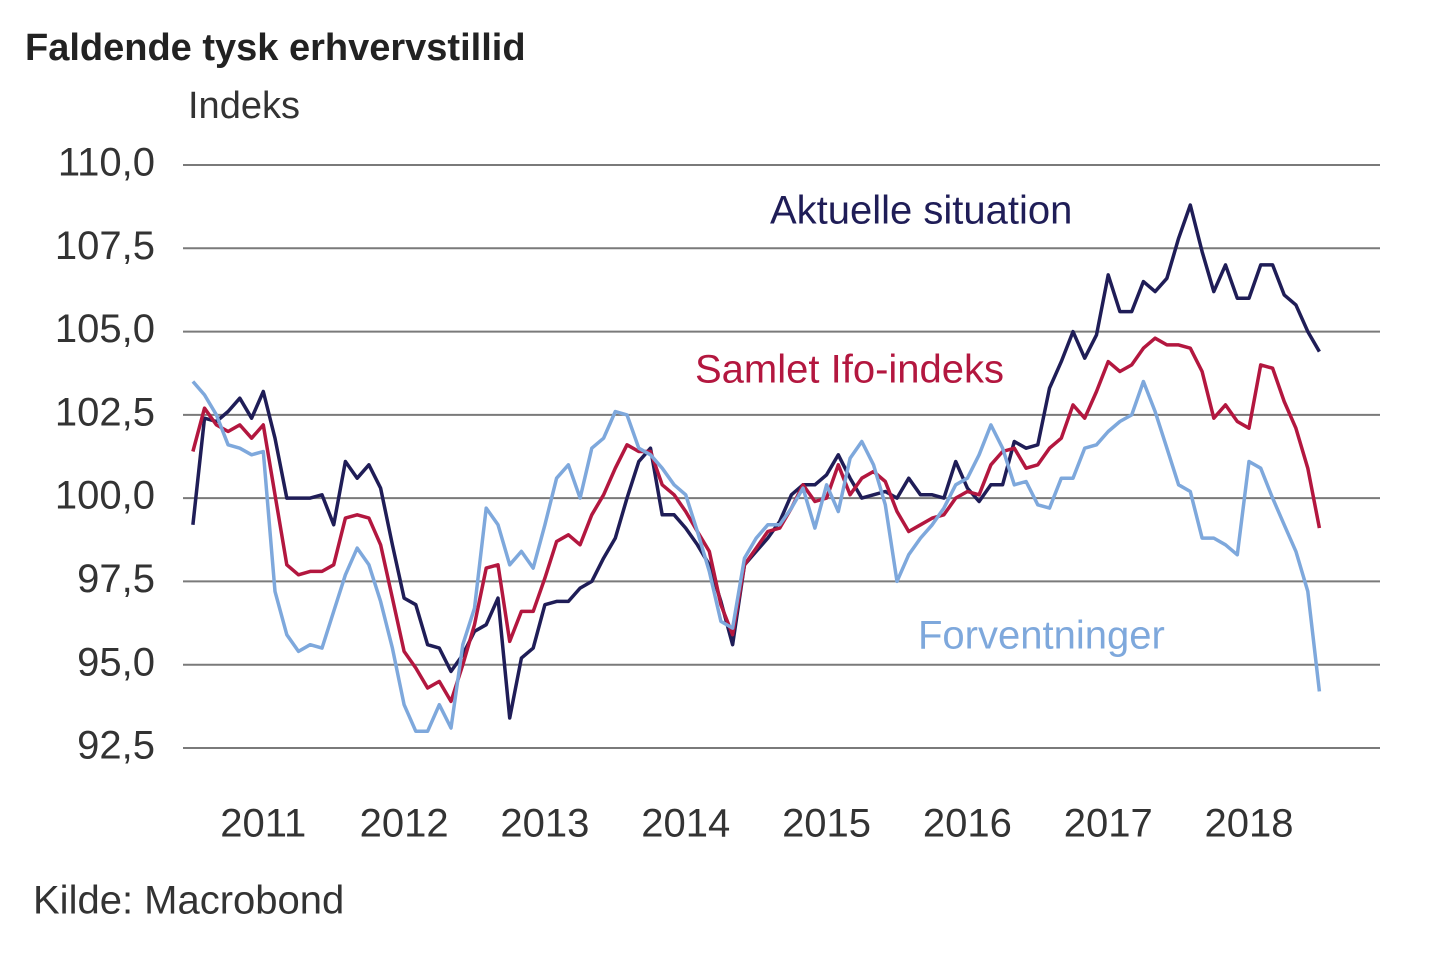 The width and height of the screenshot is (1440, 960). I want to click on x-tick-label: 2017, so click(1108, 824).